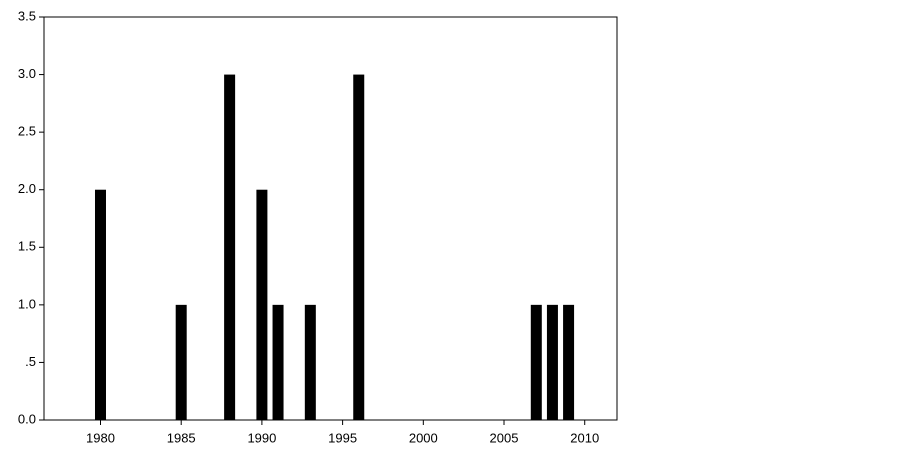 The width and height of the screenshot is (903, 458). I want to click on y-tick-label: 2.5, so click(27, 131).